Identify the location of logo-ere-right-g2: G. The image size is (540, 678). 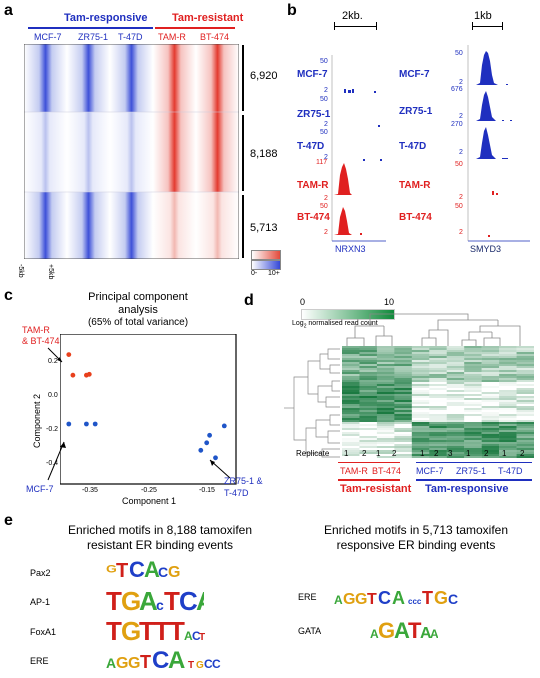
(361, 598).